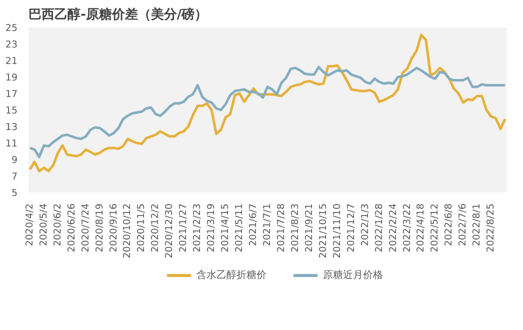 Image resolution: width=523 pixels, height=330 pixels. I want to click on legend-label: 原糖近月价格, so click(353, 275).